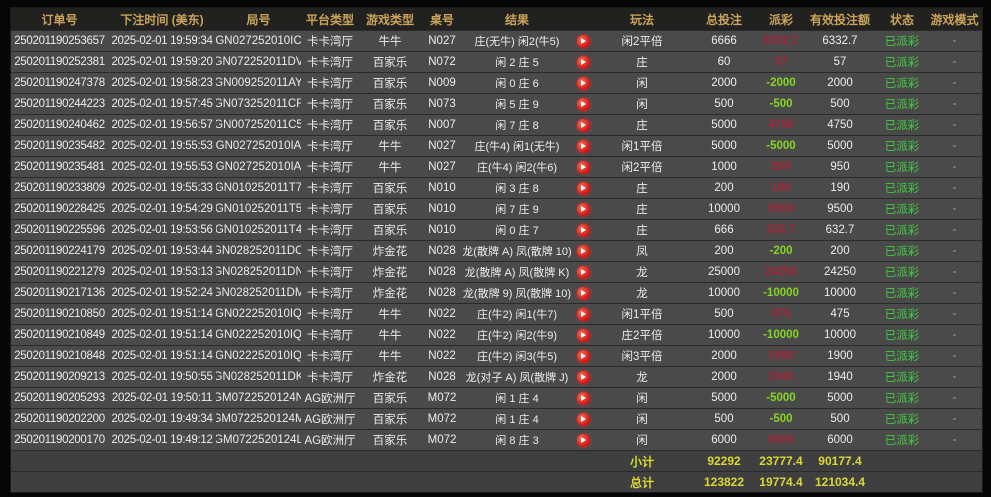 The image size is (991, 497). What do you see at coordinates (902, 482) in the screenshot?
I see `grand-total-status-spacer` at bounding box center [902, 482].